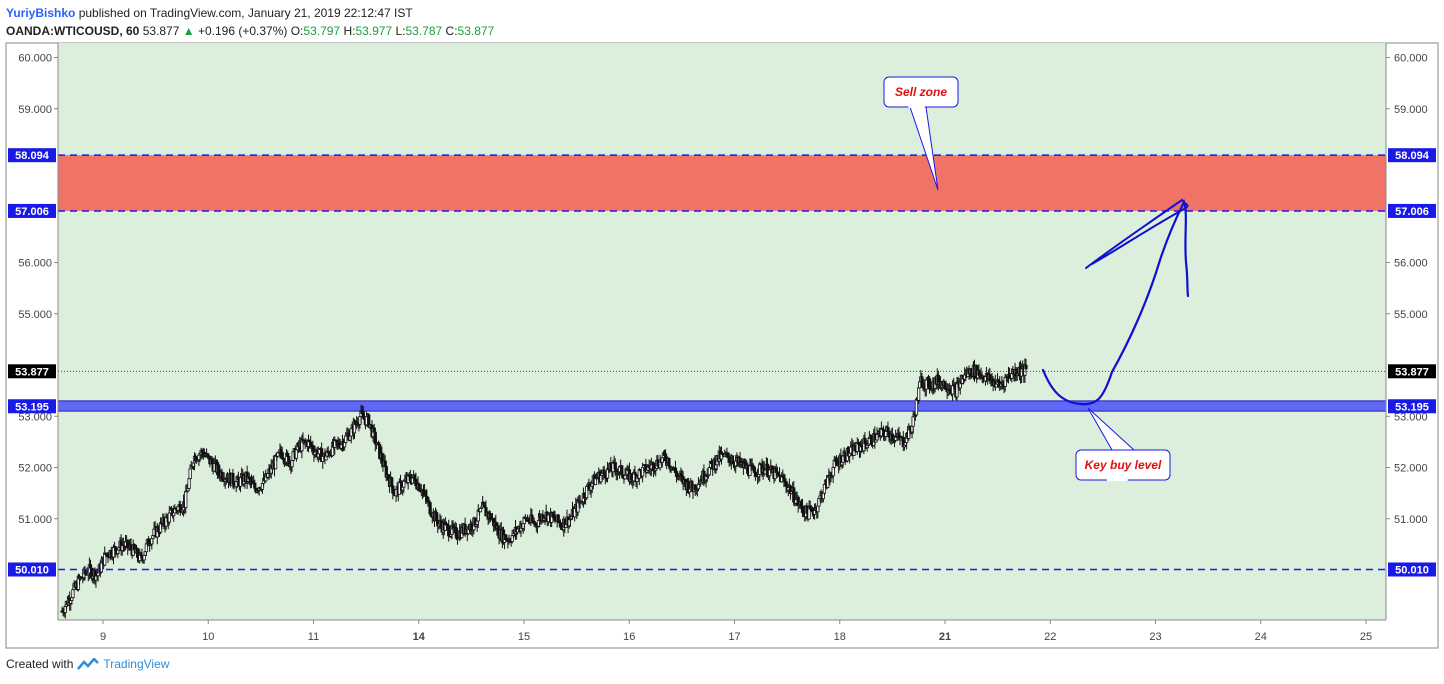 The height and width of the screenshot is (684, 1444). I want to click on current-price-tag-left: 53.877, so click(32, 371).